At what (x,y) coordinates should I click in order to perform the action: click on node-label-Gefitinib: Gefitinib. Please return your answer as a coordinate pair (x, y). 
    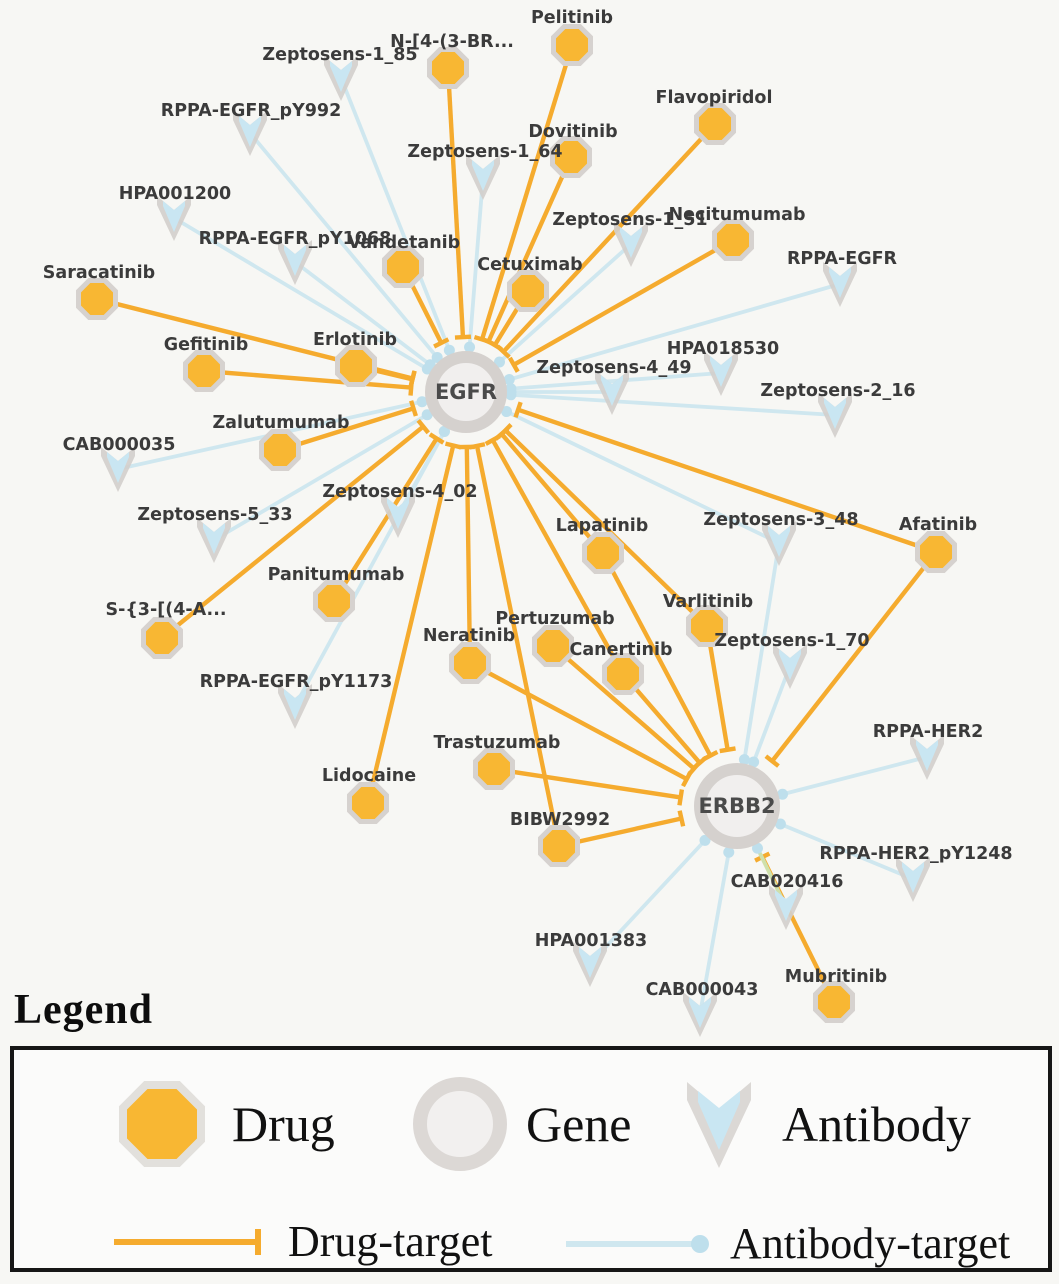
    Looking at the image, I should click on (206, 345).